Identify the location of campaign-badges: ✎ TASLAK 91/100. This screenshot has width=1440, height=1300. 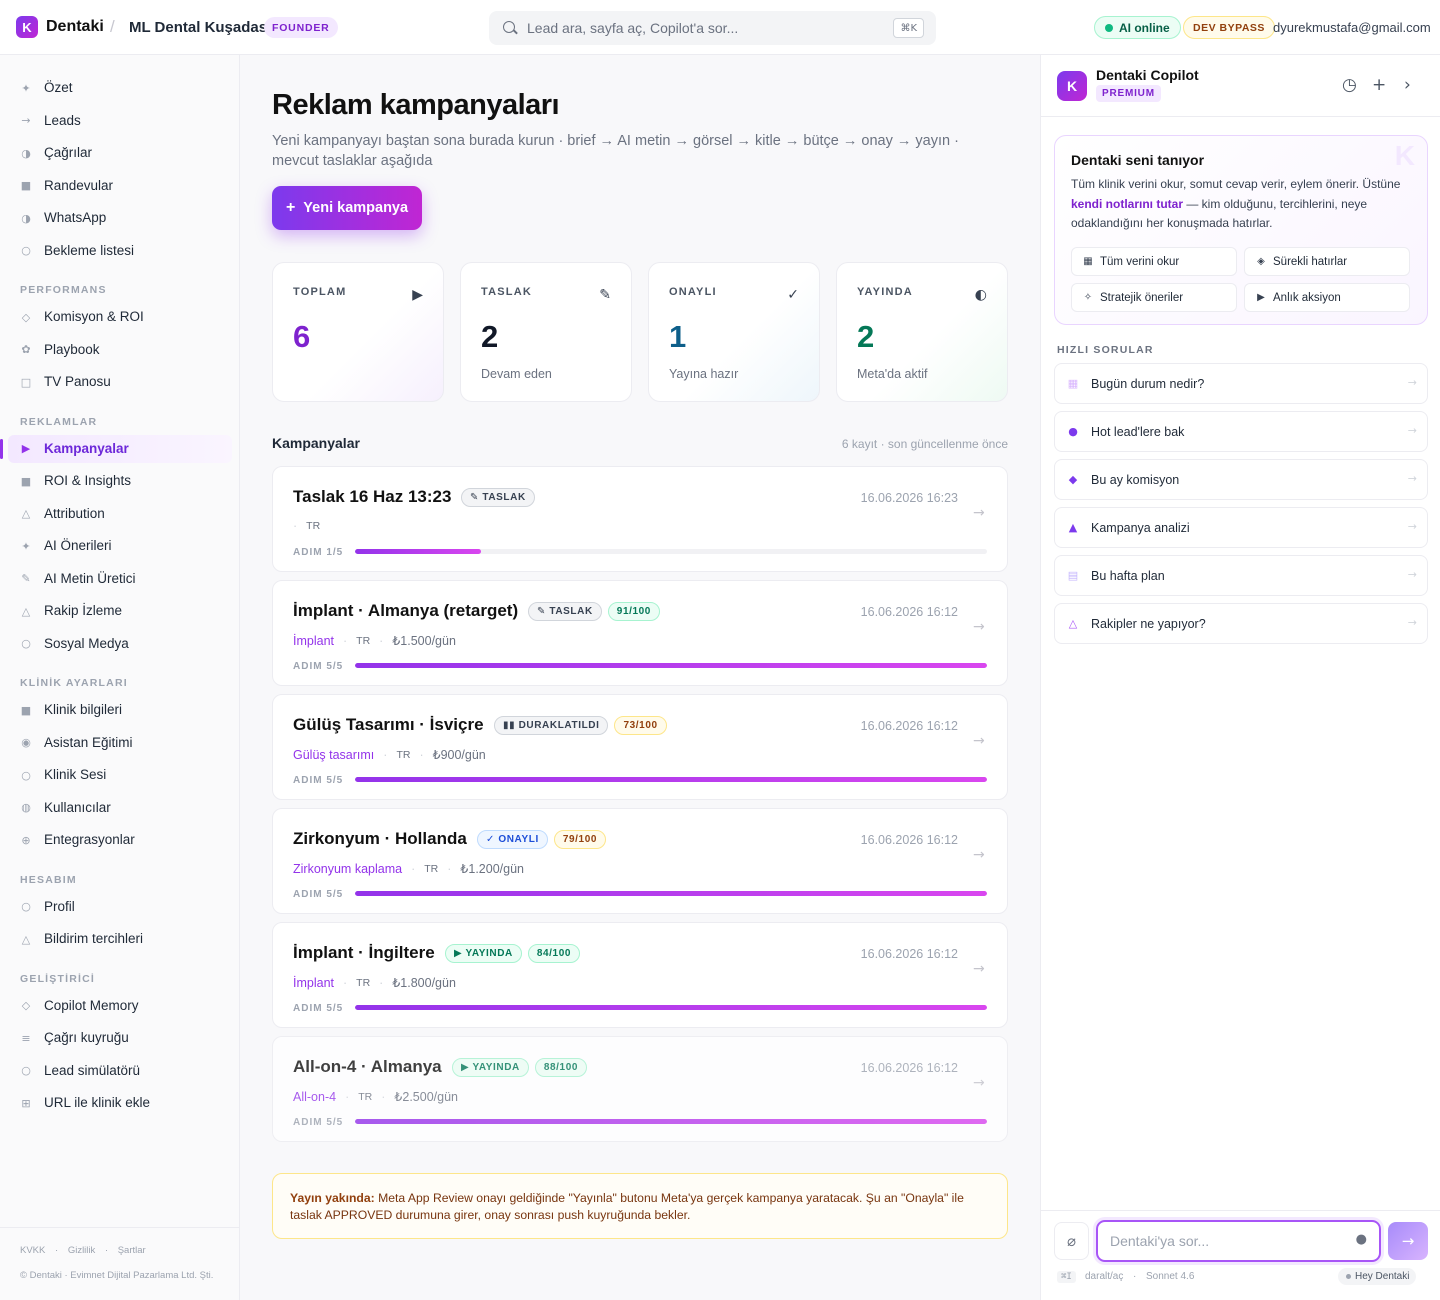
(594, 611).